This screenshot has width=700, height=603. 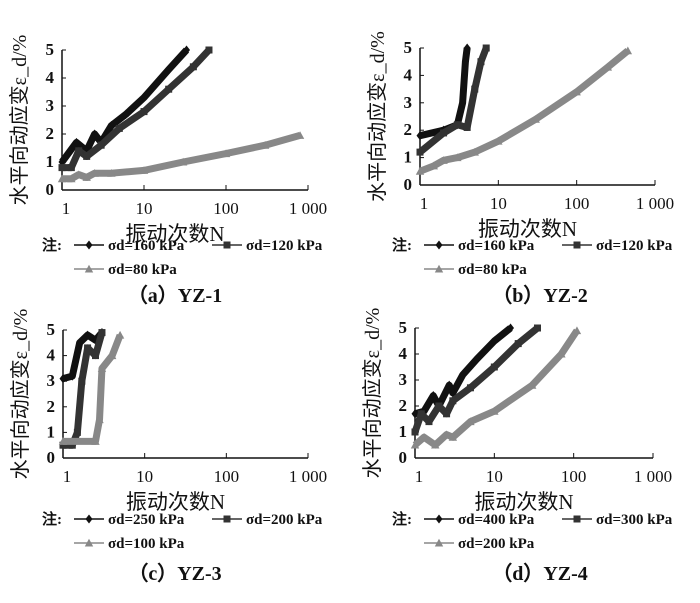 What do you see at coordinates (175, 295) in the screenshot?
I see `panel-caption: （a）YZ-1` at bounding box center [175, 295].